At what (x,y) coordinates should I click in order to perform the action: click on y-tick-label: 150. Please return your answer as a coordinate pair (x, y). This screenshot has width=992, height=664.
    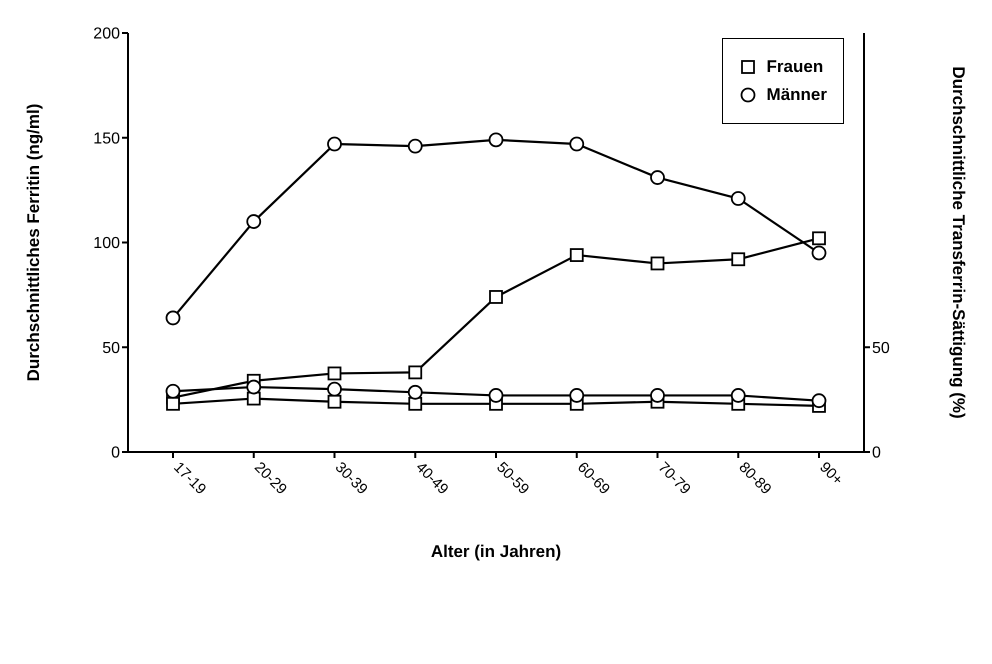
    Looking at the image, I should click on (106, 139).